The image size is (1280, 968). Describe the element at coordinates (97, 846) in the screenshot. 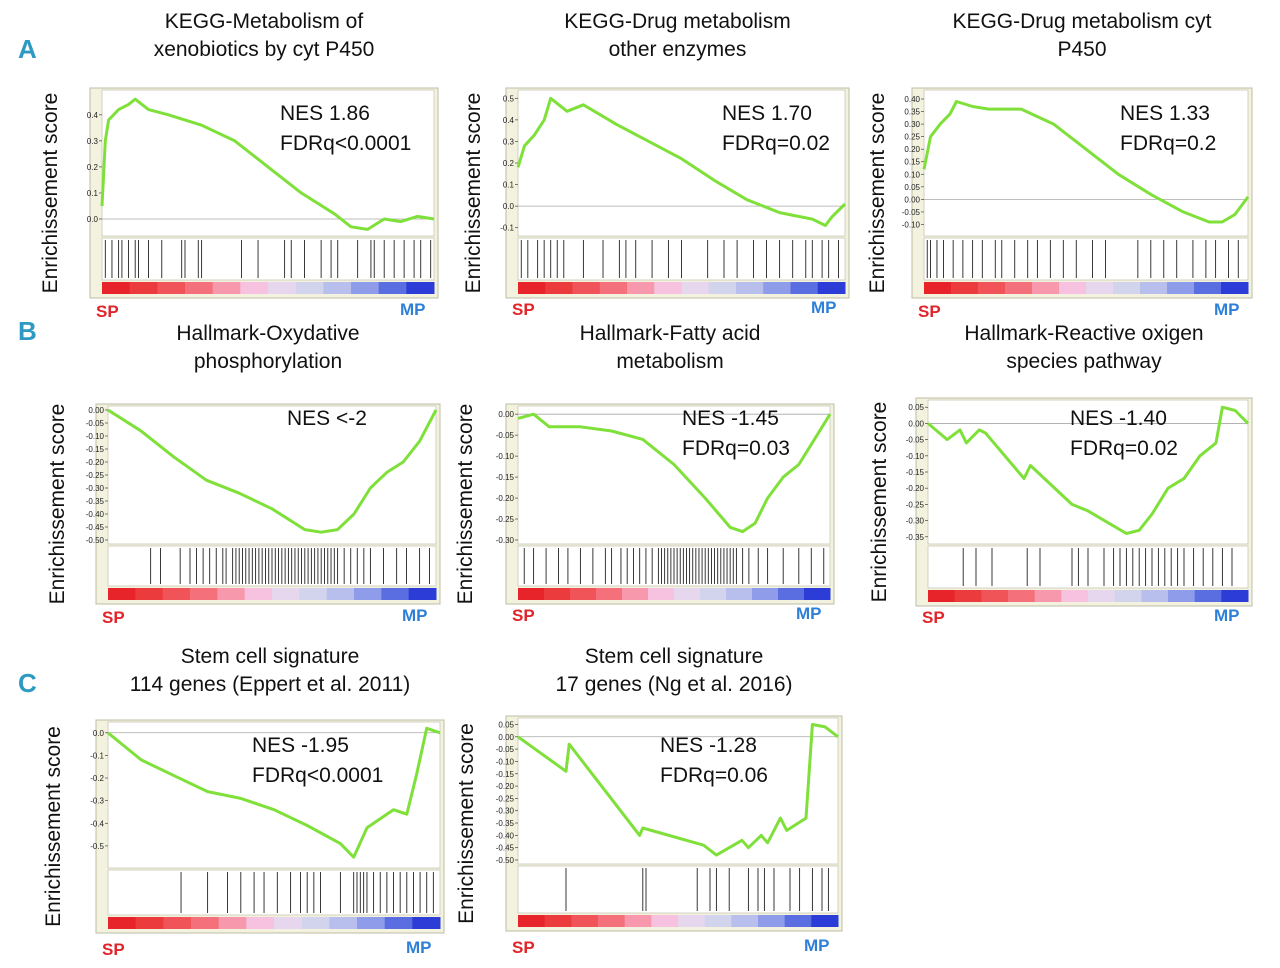

I see `y-tick-label: -0.5` at that location.